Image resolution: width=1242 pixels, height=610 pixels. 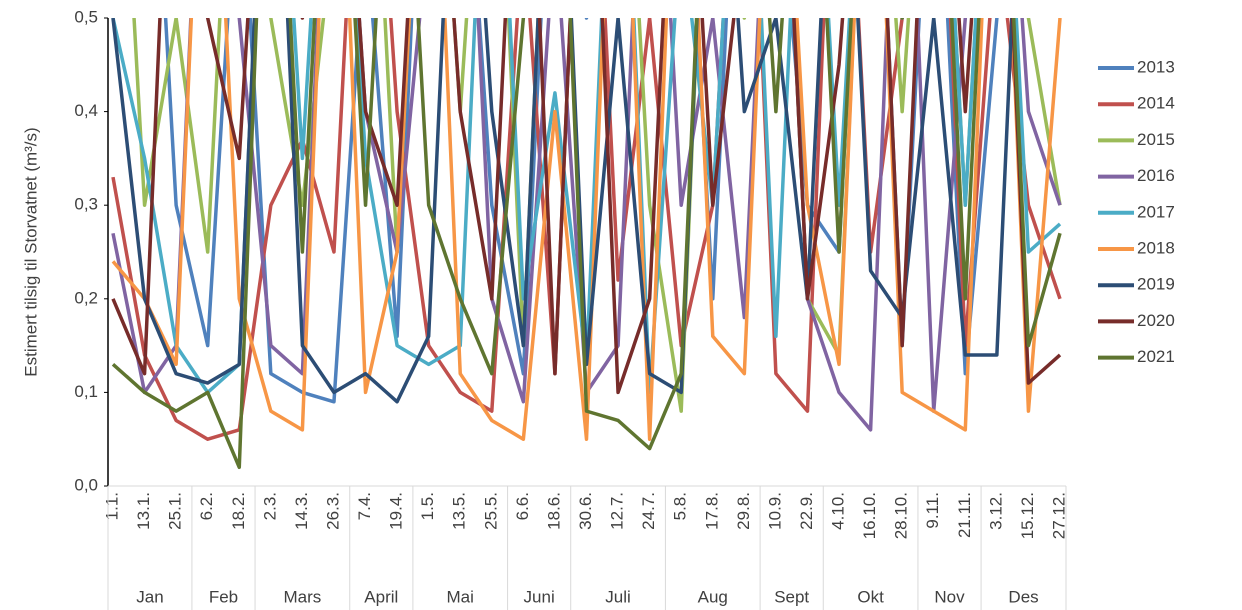 What do you see at coordinates (460, 596) in the screenshot?
I see `x-group-label: Mai` at bounding box center [460, 596].